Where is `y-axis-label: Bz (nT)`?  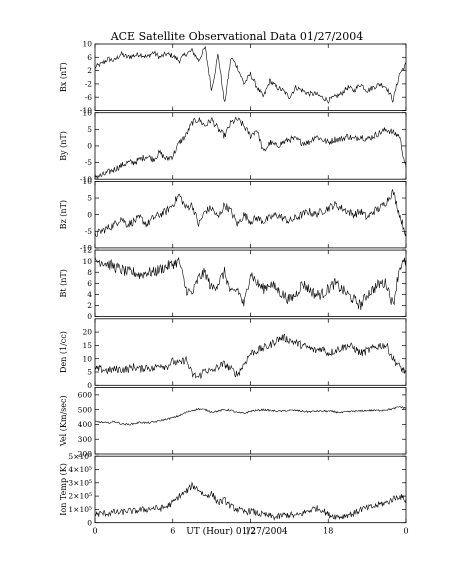
y-axis-label: Bz (nT) is located at coordinates (63, 214).